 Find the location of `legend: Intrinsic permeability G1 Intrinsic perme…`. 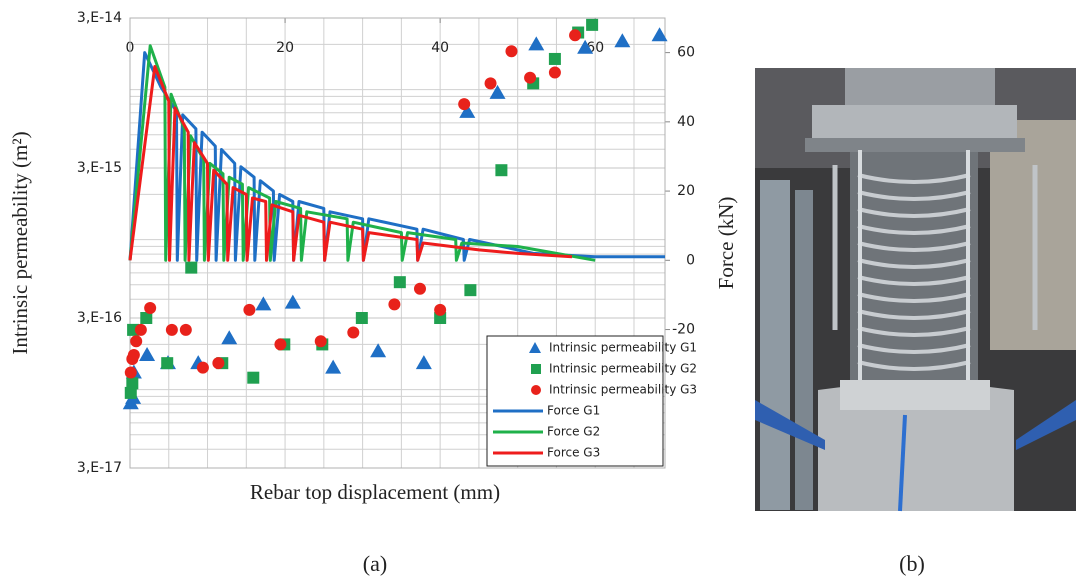

legend: Intrinsic permeability G1 Intrinsic perme… is located at coordinates (591, 401).